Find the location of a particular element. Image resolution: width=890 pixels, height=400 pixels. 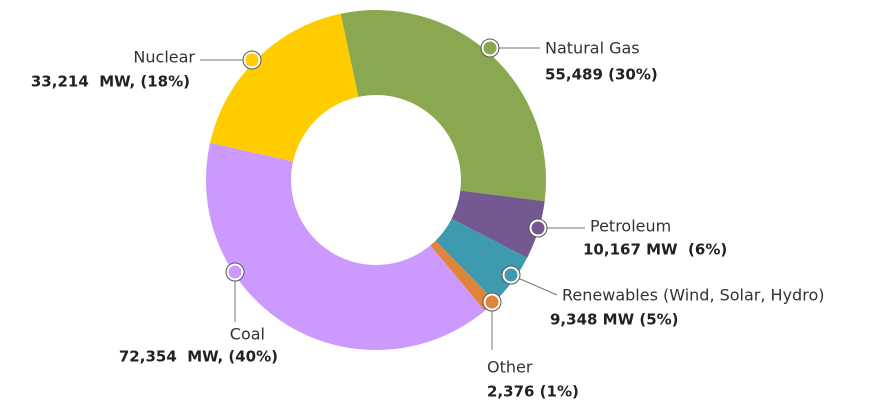

legend-label: Renewables (Wind, Solar, Hydro) is located at coordinates (693, 295).